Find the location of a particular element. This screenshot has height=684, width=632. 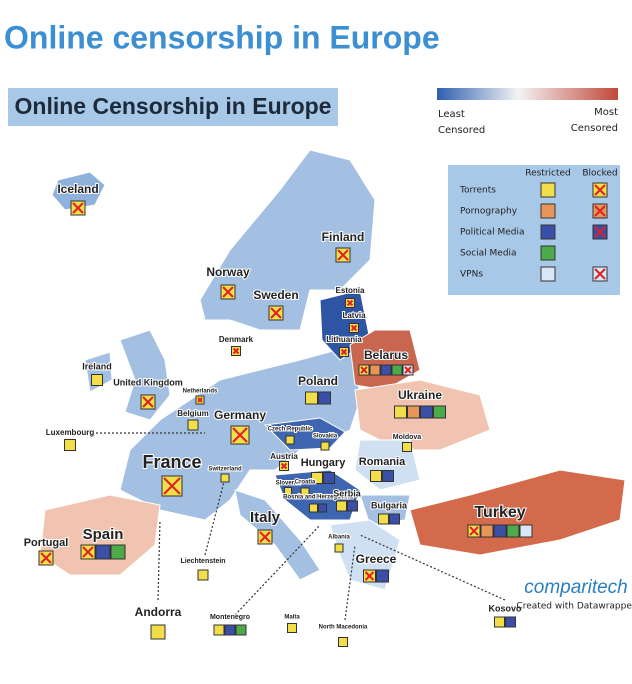

country-label: Spain is located at coordinates (103, 534).